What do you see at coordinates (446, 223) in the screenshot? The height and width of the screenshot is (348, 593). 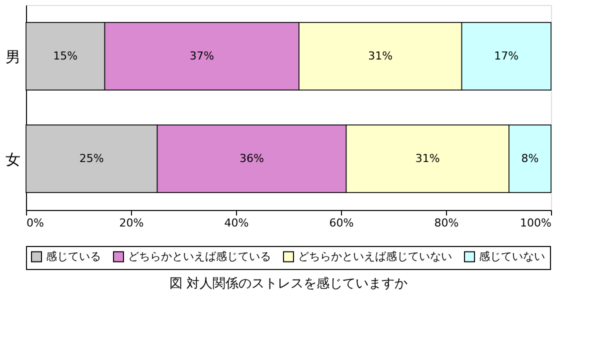 I see `x-tick-label: 80%` at bounding box center [446, 223].